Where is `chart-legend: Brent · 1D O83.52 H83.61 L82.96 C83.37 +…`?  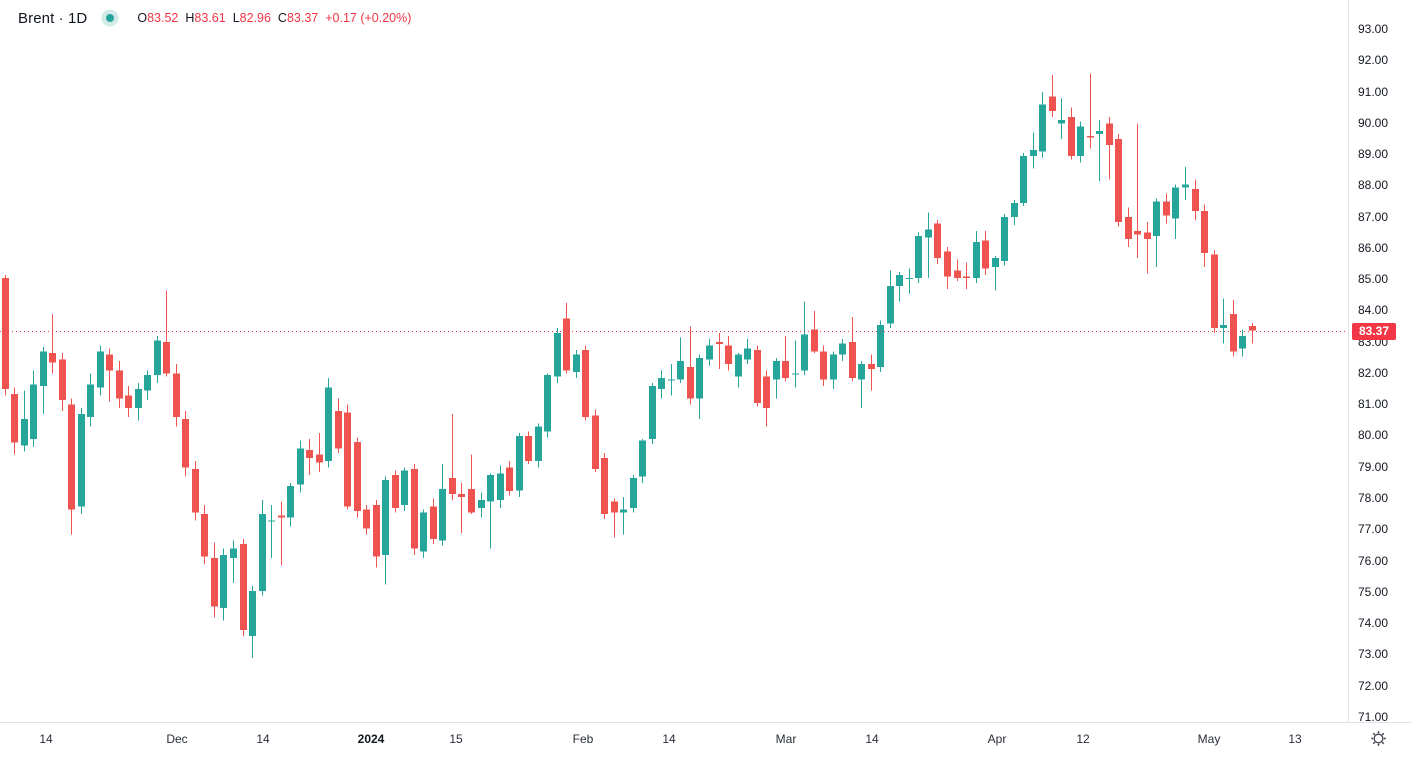 chart-legend: Brent · 1D O83.52 H83.61 L82.96 C83.37 +… is located at coordinates (214, 18).